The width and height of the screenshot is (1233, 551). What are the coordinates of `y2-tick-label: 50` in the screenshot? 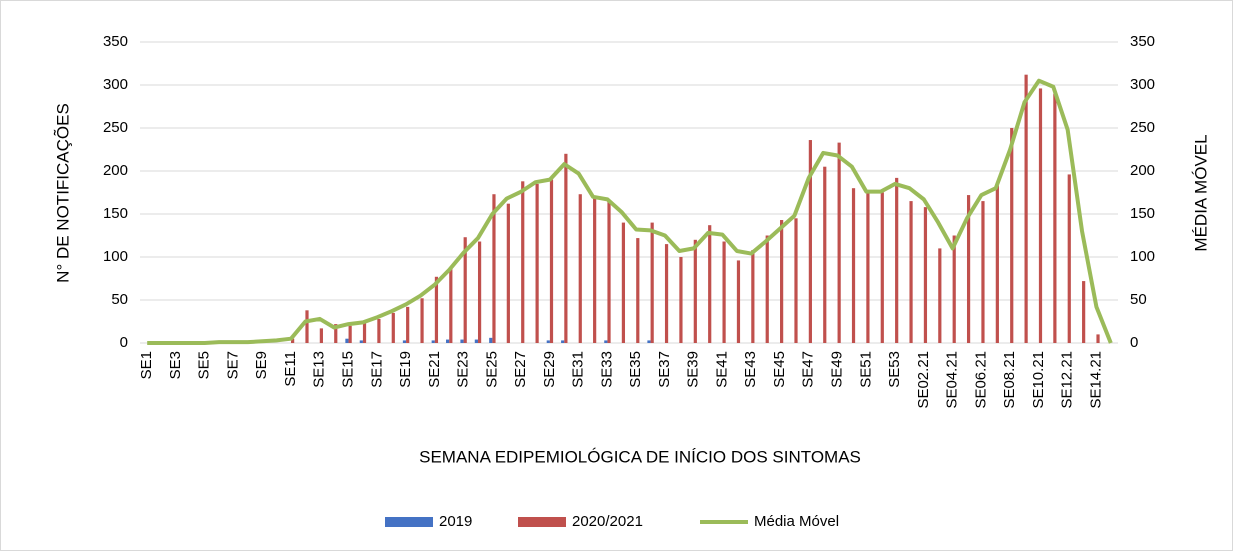 It's located at (1138, 299).